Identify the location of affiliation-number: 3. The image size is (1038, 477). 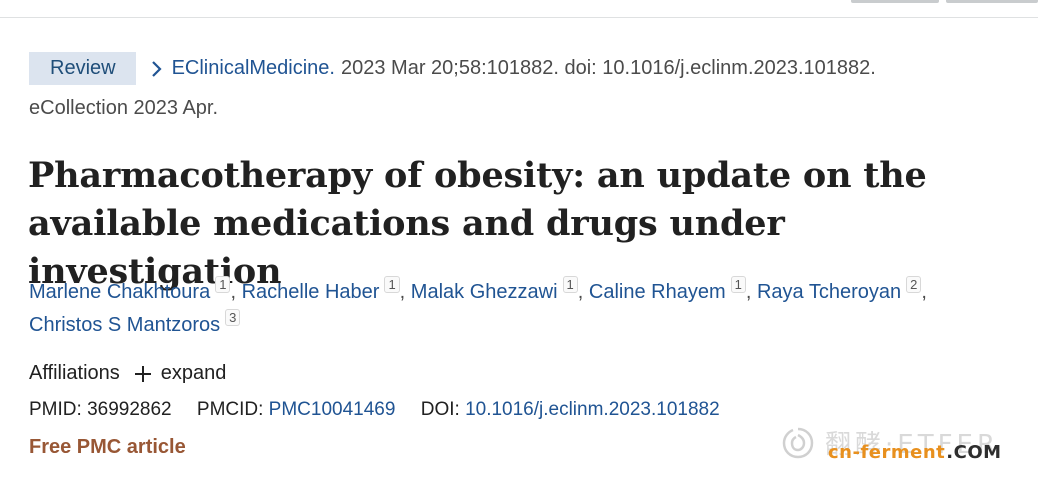
(233, 317).